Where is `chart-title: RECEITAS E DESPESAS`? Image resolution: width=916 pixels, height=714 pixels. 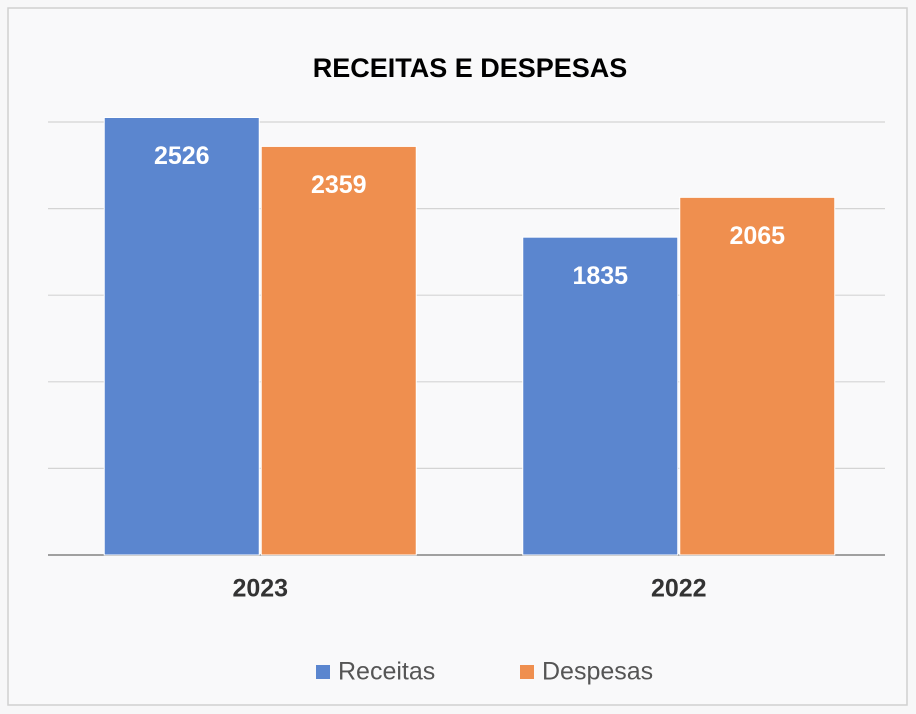
chart-title: RECEITAS E DESPESAS is located at coordinates (470, 68).